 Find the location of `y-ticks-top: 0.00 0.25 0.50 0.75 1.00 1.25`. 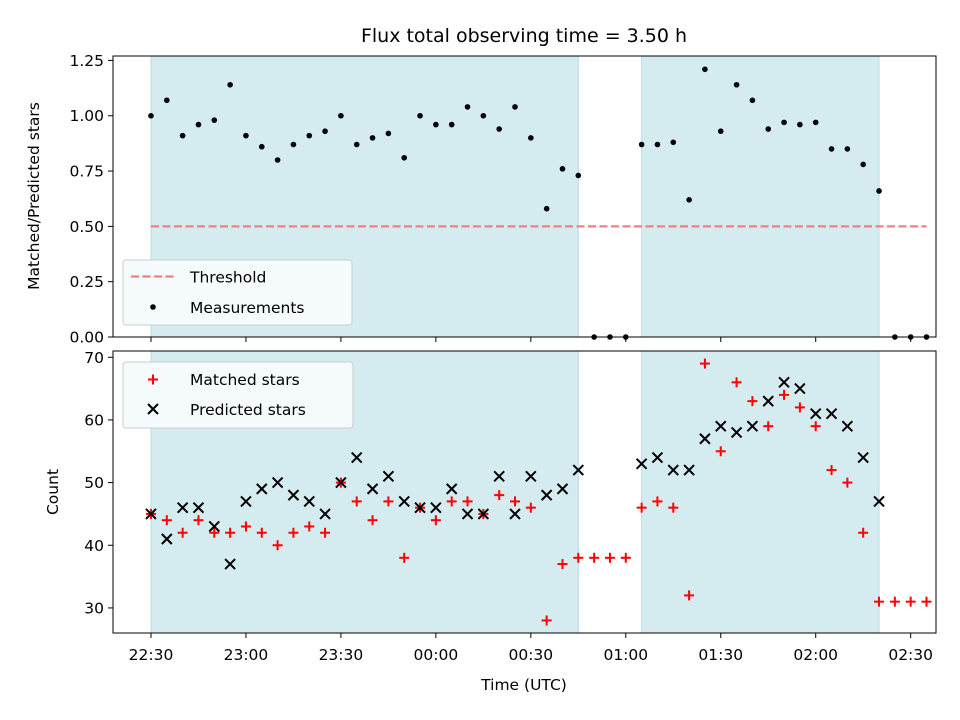

y-ticks-top: 0.00 0.25 0.50 0.75 1.00 1.25 is located at coordinates (91, 199).